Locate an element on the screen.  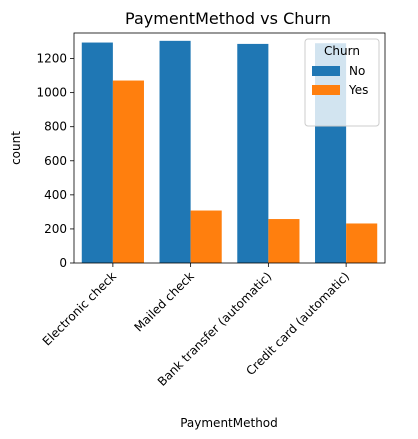
legend-swatch-yes is located at coordinates (326, 90).